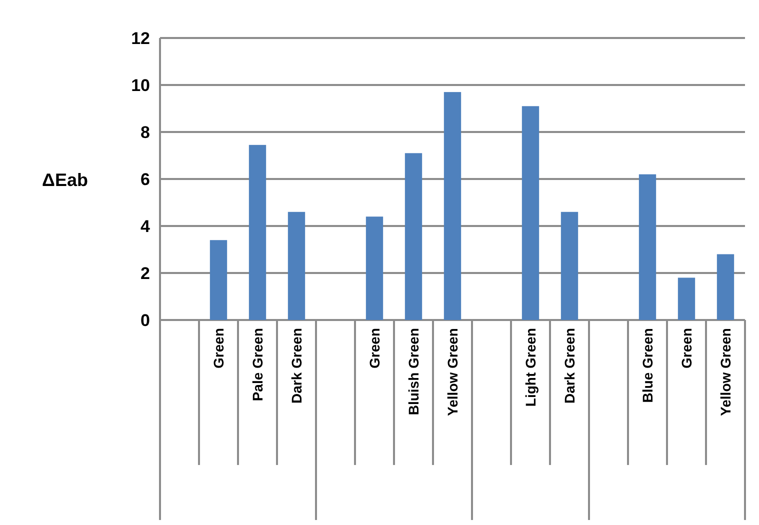  I want to click on y-tick-label: 2, so click(145, 273).